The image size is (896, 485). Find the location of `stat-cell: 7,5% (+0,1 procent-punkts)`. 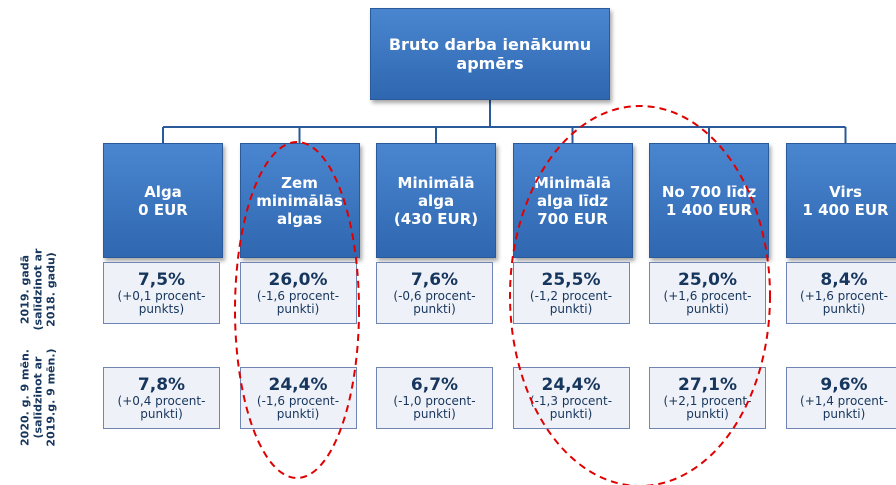

stat-cell: 7,5% (+0,1 procent-punkts) is located at coordinates (161, 293).